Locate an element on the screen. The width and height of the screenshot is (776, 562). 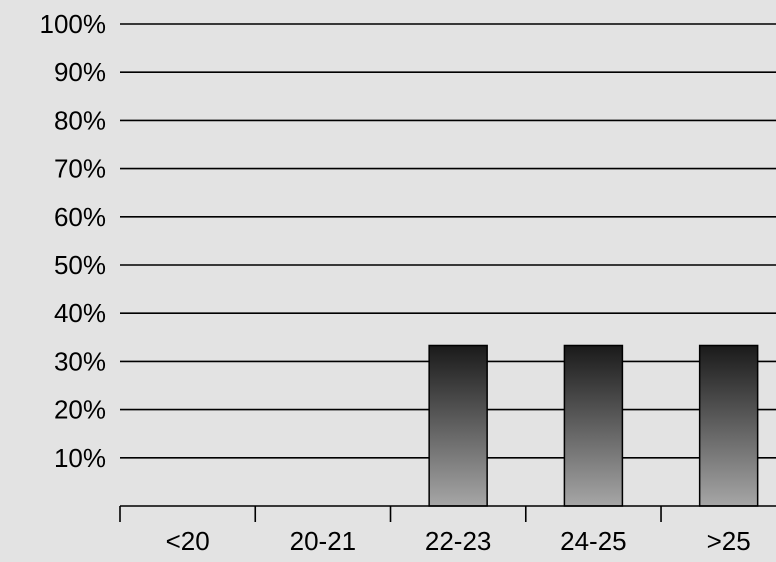
x-axis-tick-labels: <20 20-21 22-23 24-25 >25 is located at coordinates (458, 541).